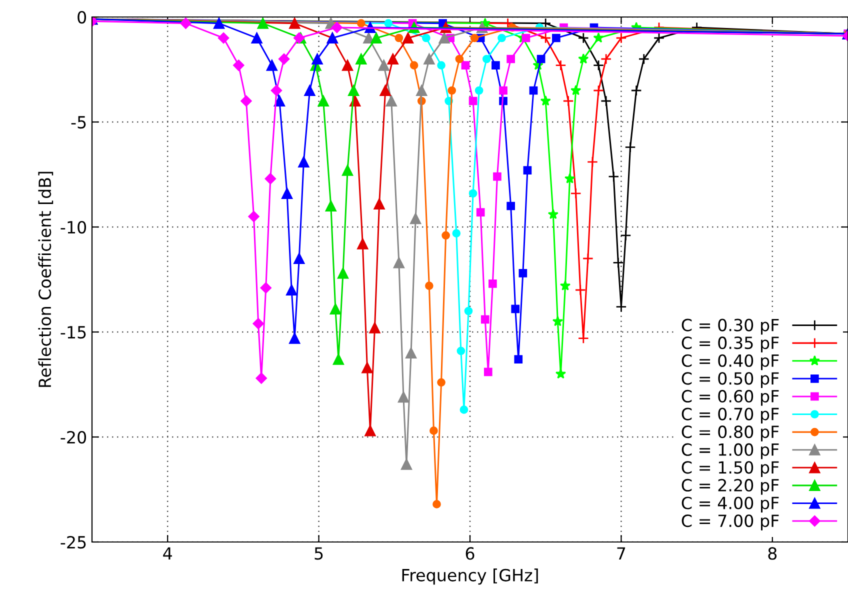  What do you see at coordinates (730, 434) in the screenshot?
I see `legend-label: C = 0.80 pF` at bounding box center [730, 434].